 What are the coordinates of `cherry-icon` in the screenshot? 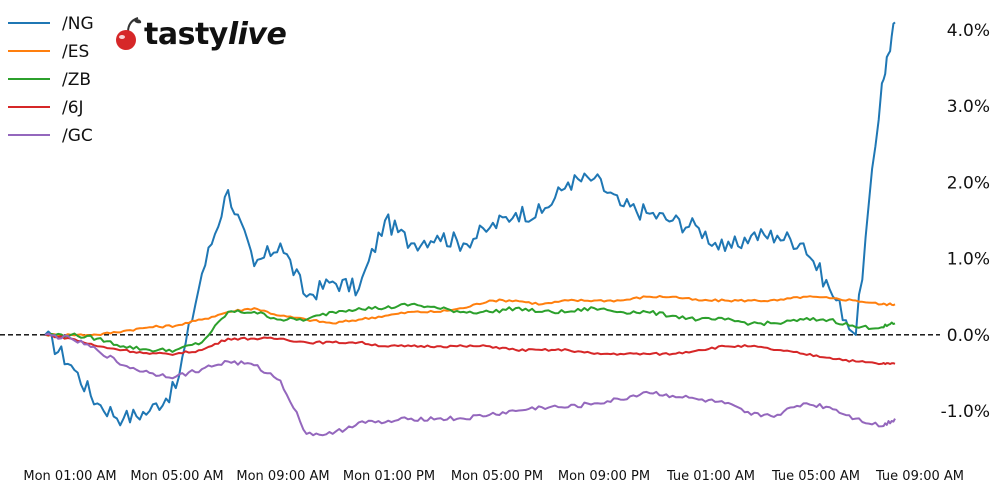 It's located at (129, 33).